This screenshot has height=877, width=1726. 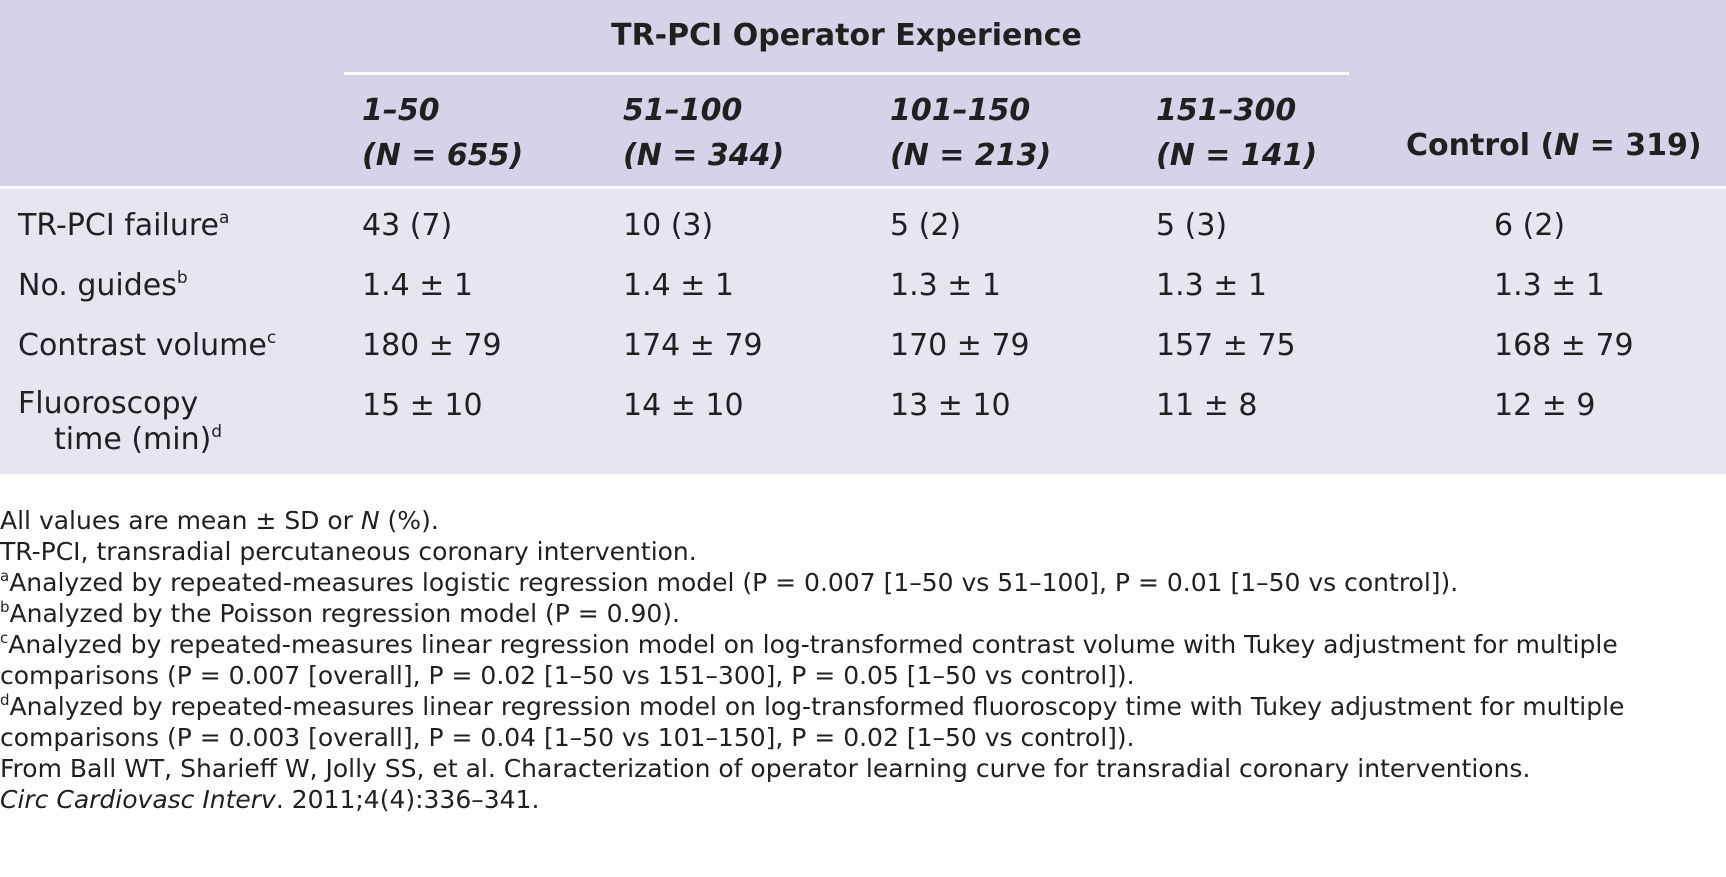 What do you see at coordinates (950, 405) in the screenshot?
I see `table-cell: 13 ± 10` at bounding box center [950, 405].